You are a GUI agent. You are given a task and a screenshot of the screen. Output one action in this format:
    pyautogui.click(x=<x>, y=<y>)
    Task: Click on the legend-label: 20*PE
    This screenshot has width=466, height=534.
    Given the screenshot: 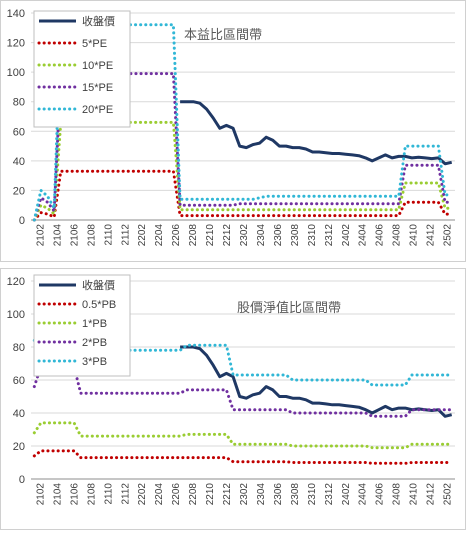 What is the action you would take?
    pyautogui.click(x=97, y=110)
    